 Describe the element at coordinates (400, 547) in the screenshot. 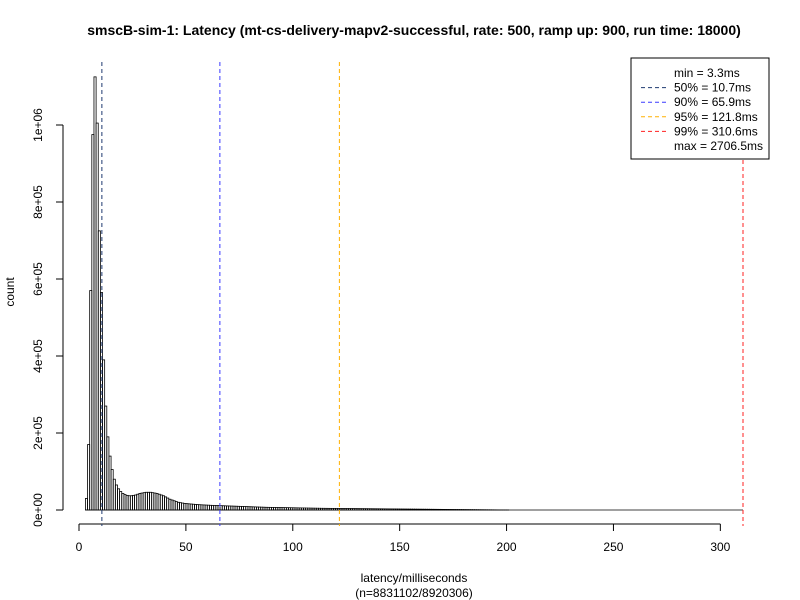

I see `x-tick-label: 150` at that location.